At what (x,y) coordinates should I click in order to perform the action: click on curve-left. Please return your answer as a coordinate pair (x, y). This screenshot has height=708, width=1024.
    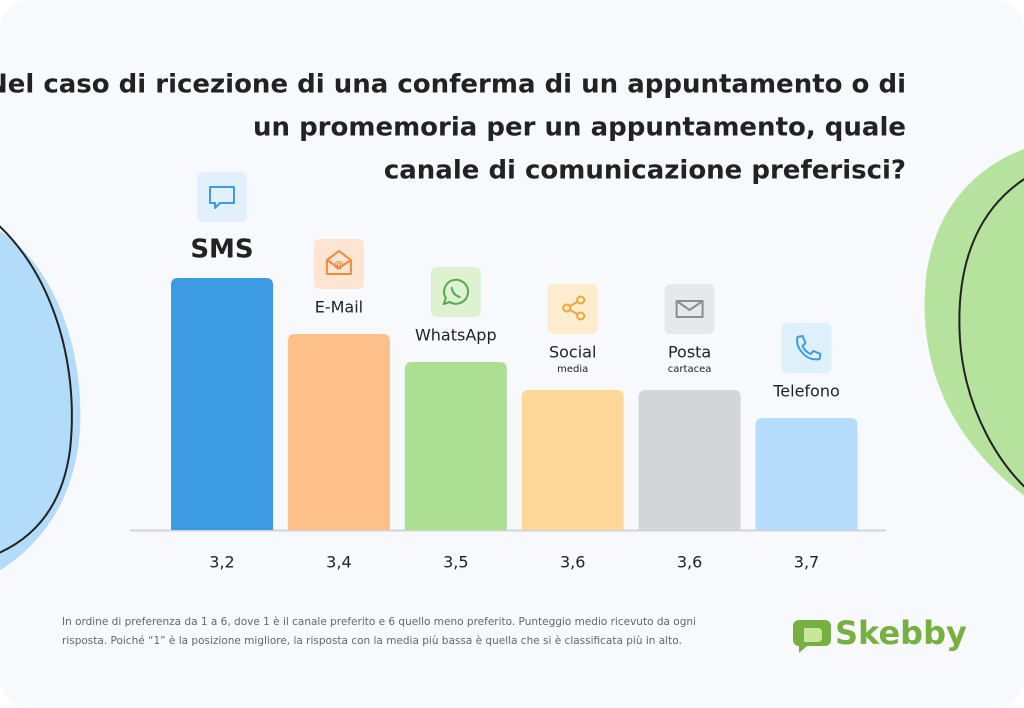
    Looking at the image, I should click on (36, 385).